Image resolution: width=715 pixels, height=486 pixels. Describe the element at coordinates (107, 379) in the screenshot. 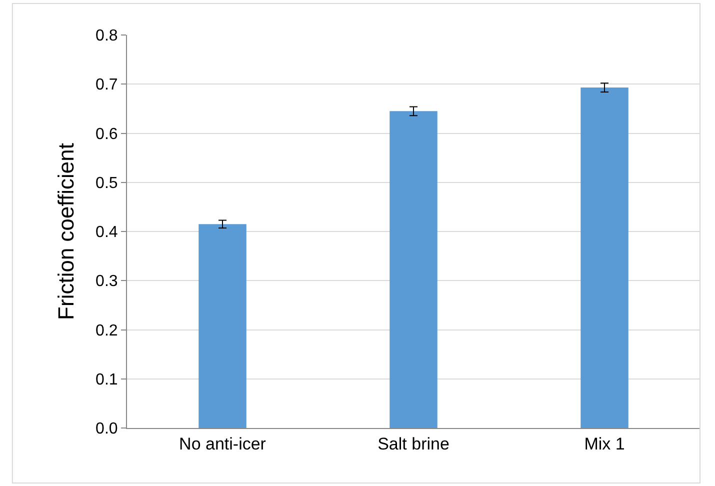

I see `y-tick-label: 0.1` at that location.